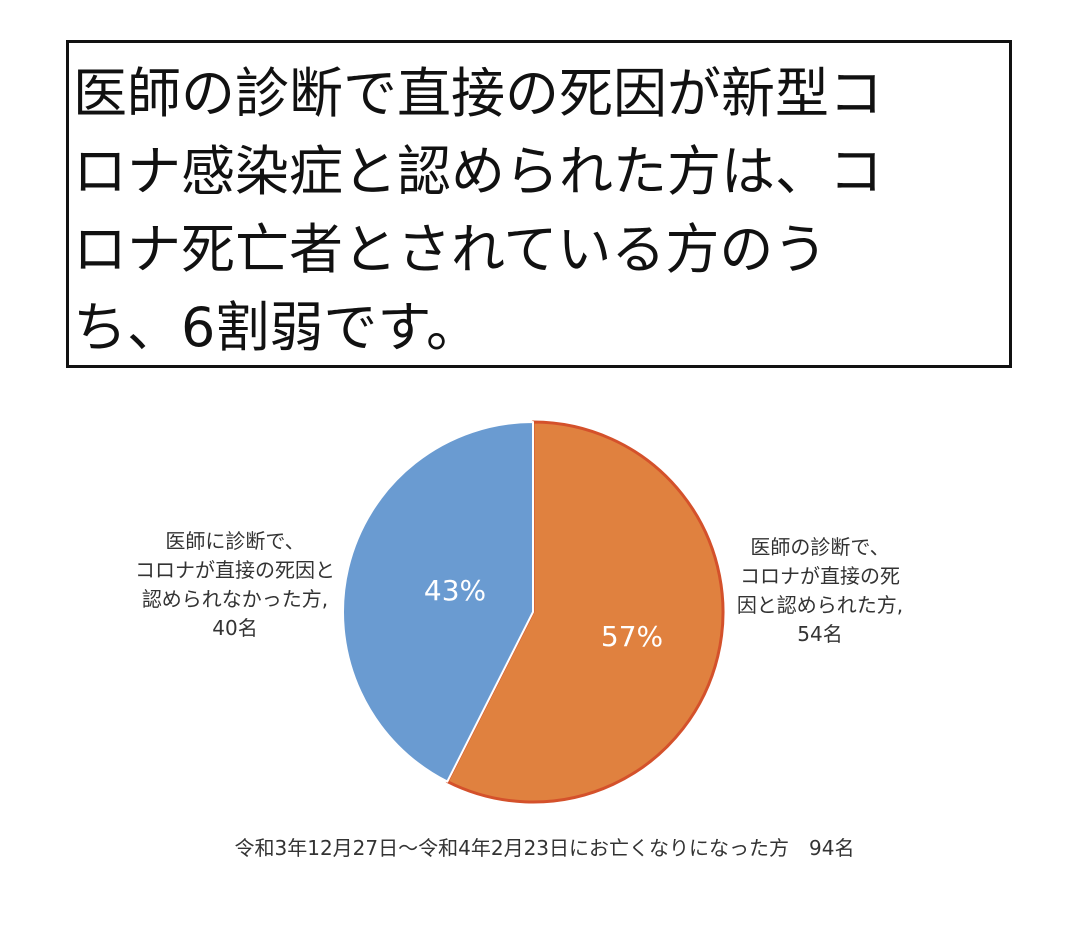 Image resolution: width=1089 pixels, height=933 pixels. I want to click on legend-line: 因と認められた方,, so click(820, 605).